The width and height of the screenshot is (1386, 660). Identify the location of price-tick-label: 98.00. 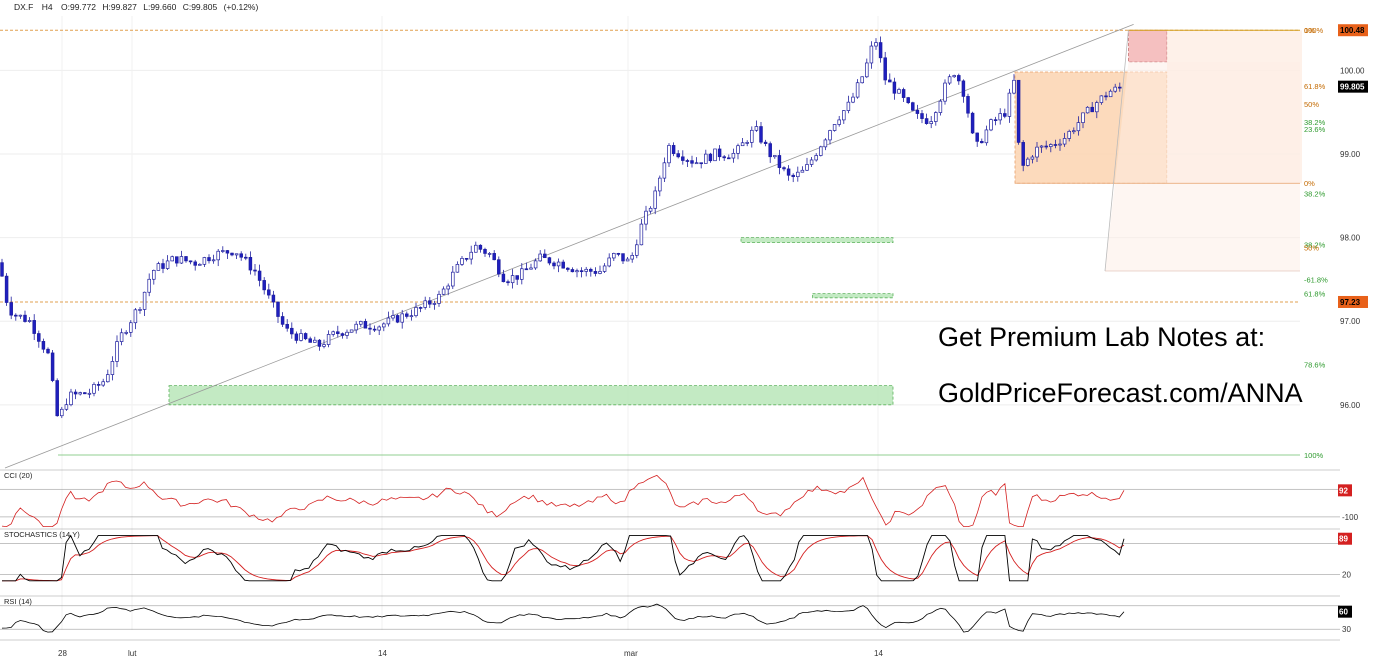
(1350, 238).